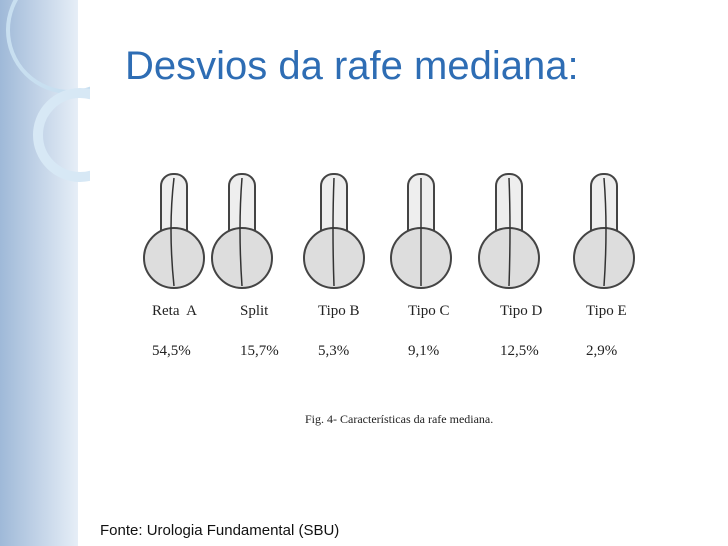 The width and height of the screenshot is (728, 546). Describe the element at coordinates (424, 351) in the screenshot. I see `figure-percent: 9,1%` at that location.